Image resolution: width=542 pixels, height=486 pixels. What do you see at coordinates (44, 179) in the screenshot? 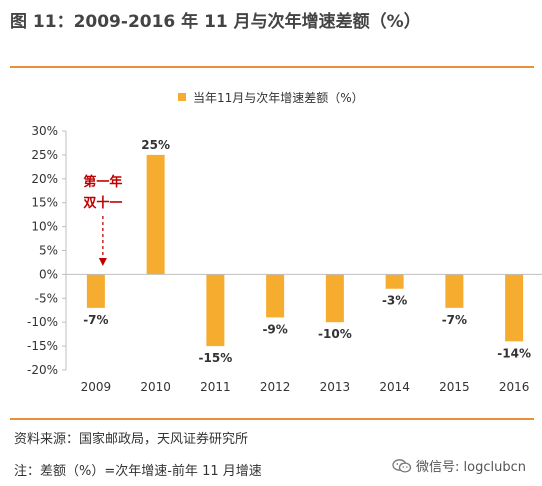
I see `y-tick-label: 20%` at bounding box center [44, 179].